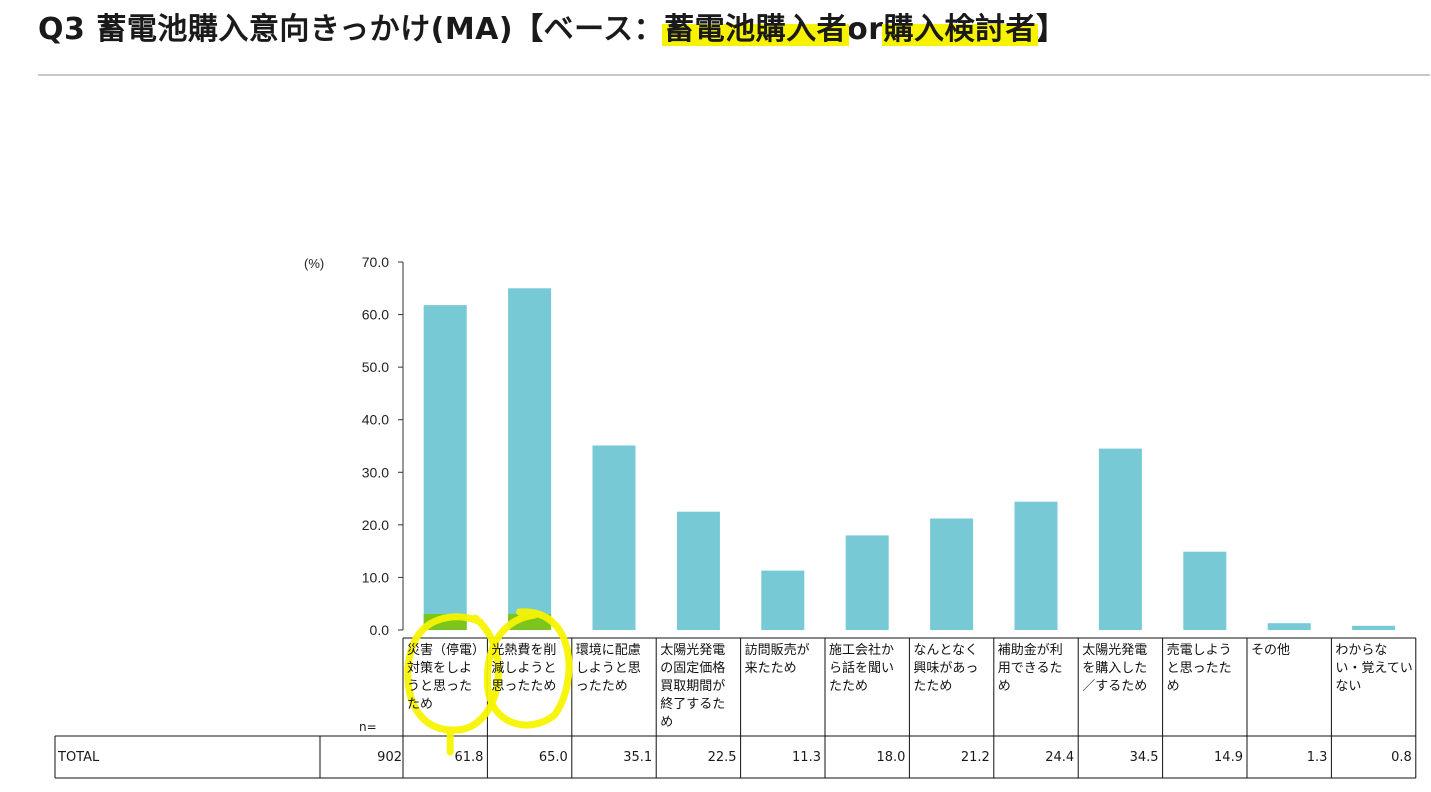 The height and width of the screenshot is (792, 1431). Describe the element at coordinates (314, 263) in the screenshot. I see `y-axis-unit: (%)` at that location.